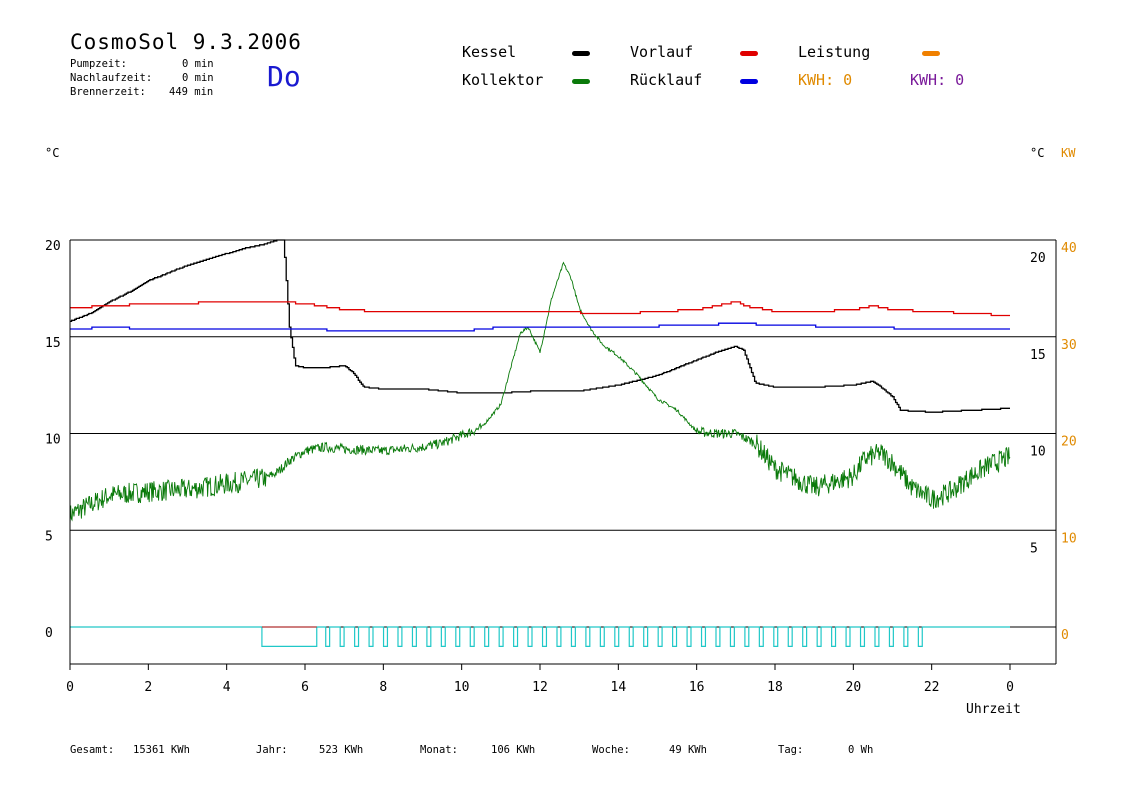  Describe the element at coordinates (53, 343) in the screenshot. I see `left-tick-label-15: 15` at that location.